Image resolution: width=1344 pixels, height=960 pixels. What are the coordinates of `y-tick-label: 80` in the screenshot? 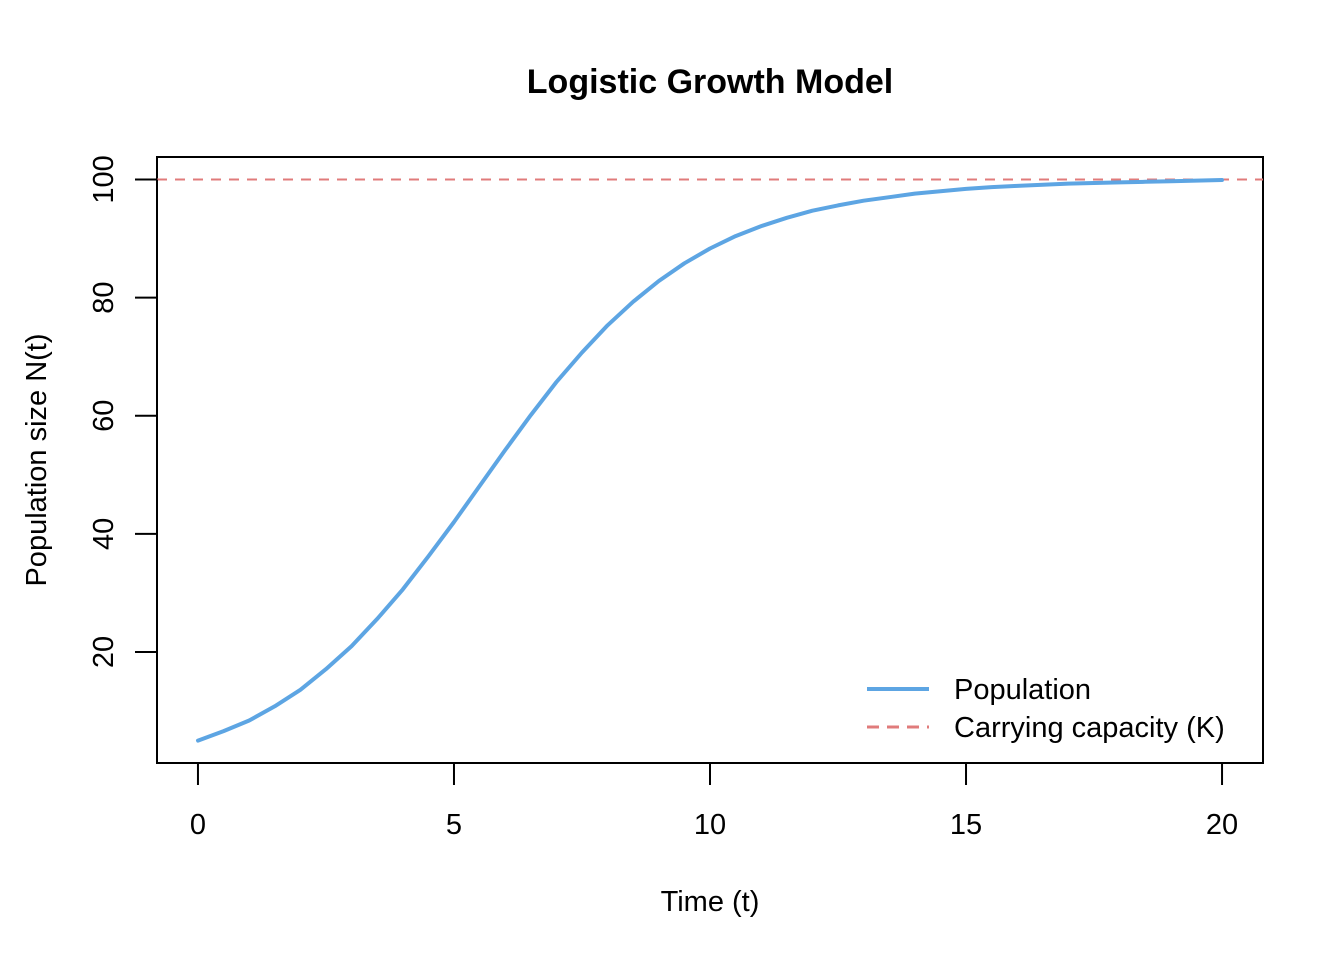 It's located at (104, 297).